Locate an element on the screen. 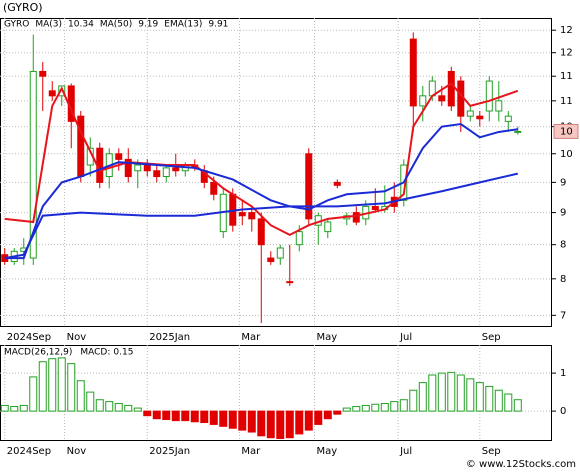  macd-value: 0.15 is located at coordinates (123, 353).